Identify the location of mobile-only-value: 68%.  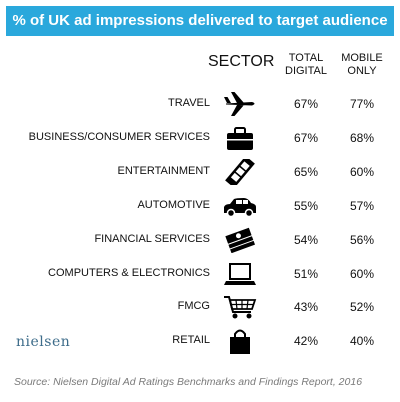
(362, 137).